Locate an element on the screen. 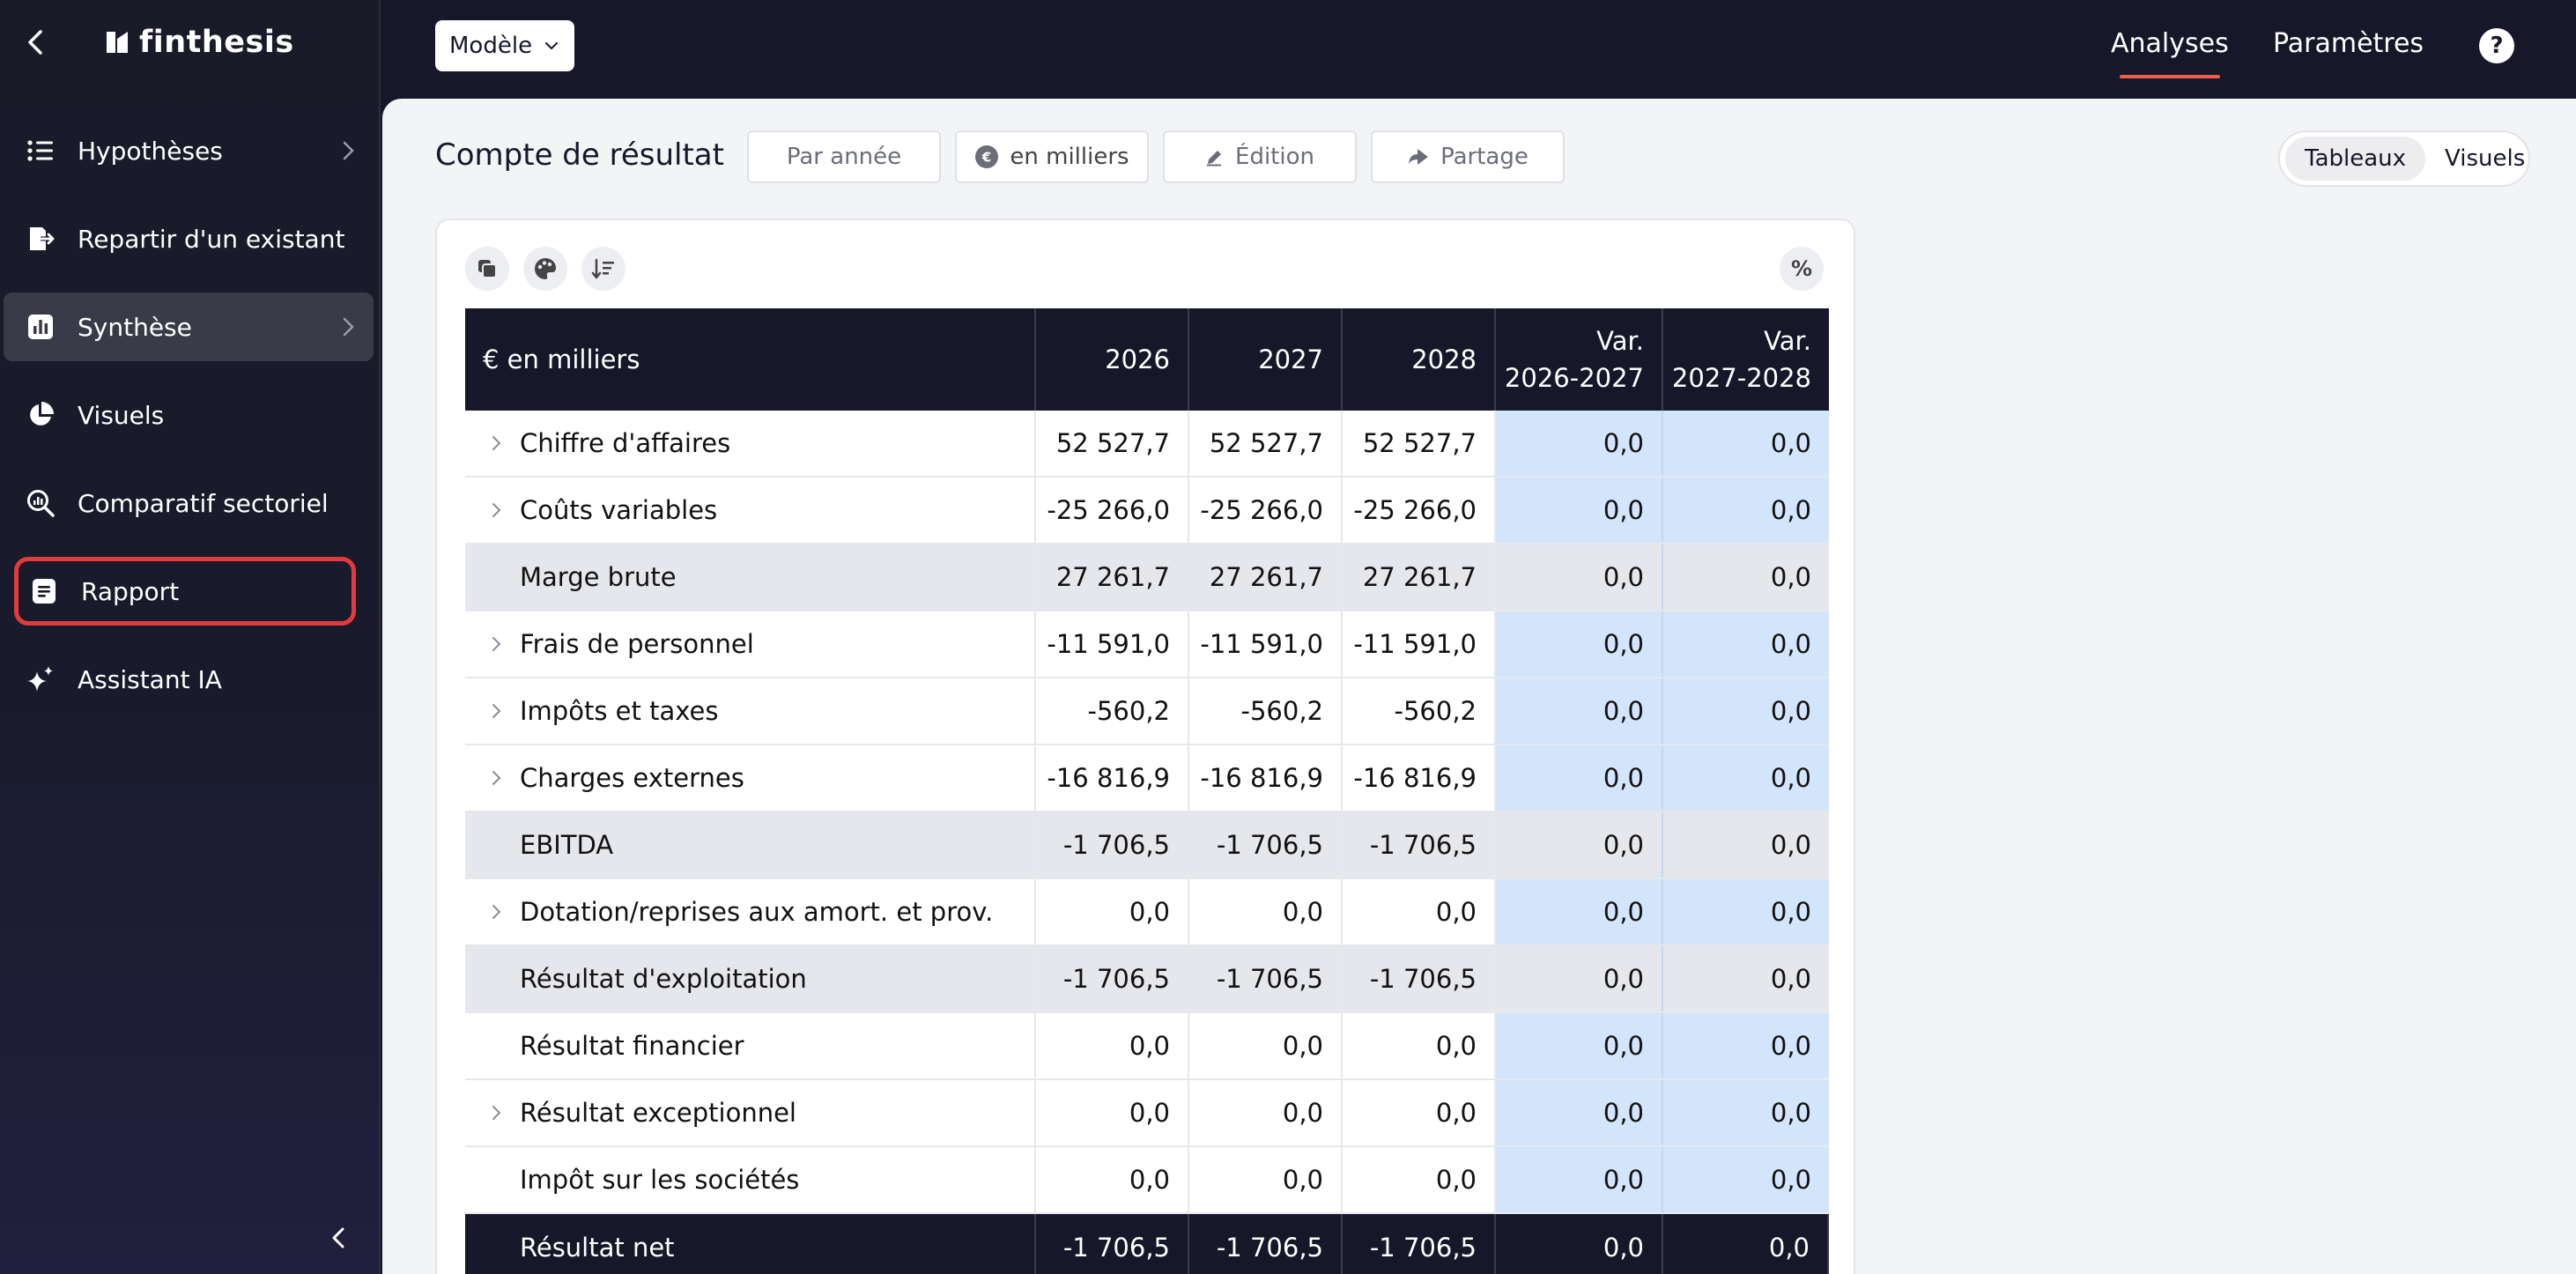  sidebar-item-repartir: Repartir d'un existant is located at coordinates (189, 238).